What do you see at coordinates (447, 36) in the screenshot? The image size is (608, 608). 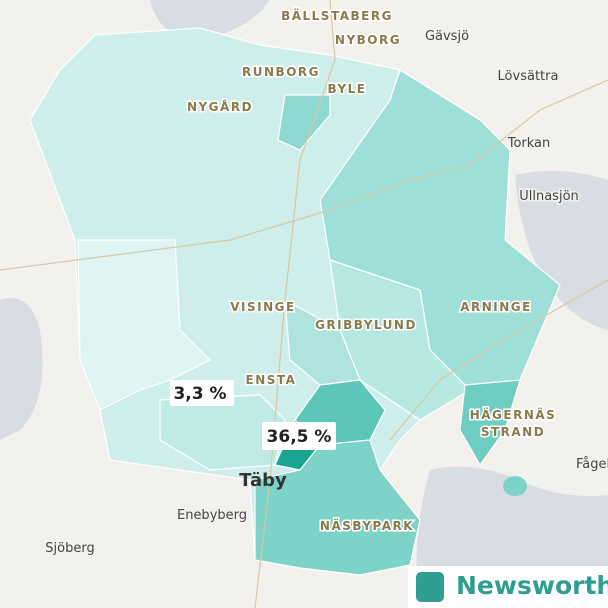 I see `place-label: Gävsjö` at bounding box center [447, 36].